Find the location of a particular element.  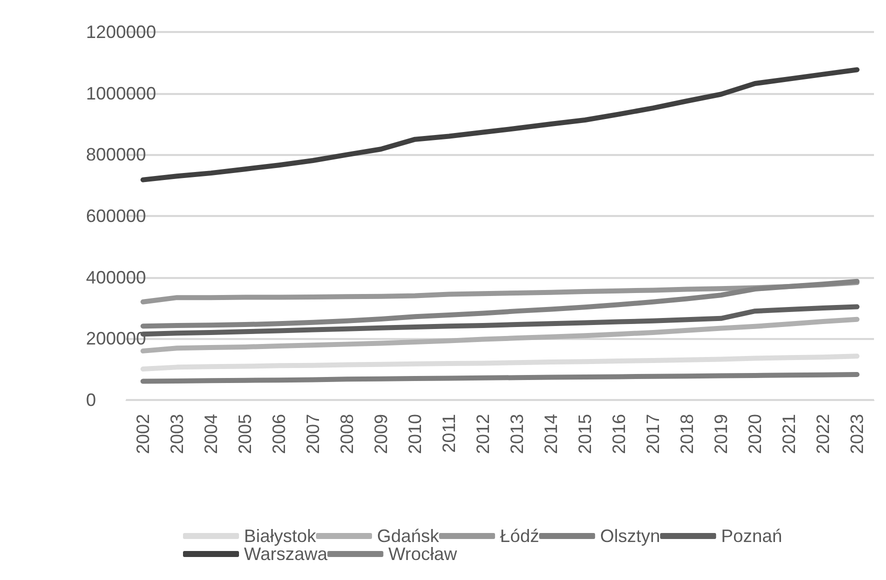

x-tick-label: 2016 is located at coordinates (619, 434).